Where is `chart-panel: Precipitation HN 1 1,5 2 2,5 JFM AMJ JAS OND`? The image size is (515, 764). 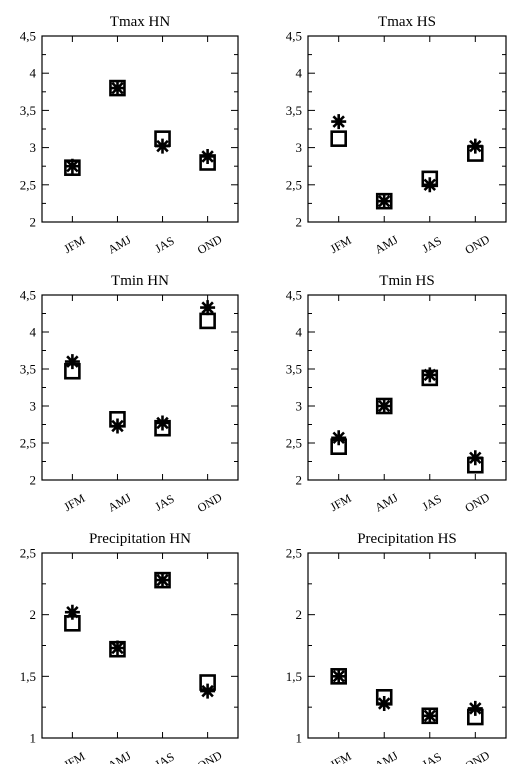
chart-panel: Precipitation HN 1 1,5 2 2,5 JFM AMJ JAS OND is located at coordinates (129, 647).